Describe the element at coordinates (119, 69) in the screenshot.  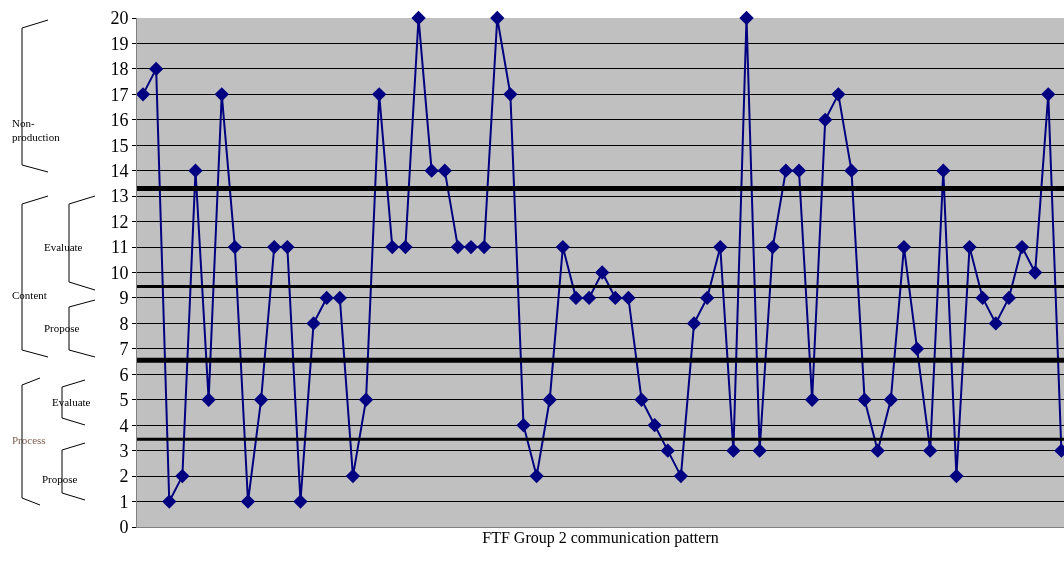
I see `y-tick-label: 18` at that location.